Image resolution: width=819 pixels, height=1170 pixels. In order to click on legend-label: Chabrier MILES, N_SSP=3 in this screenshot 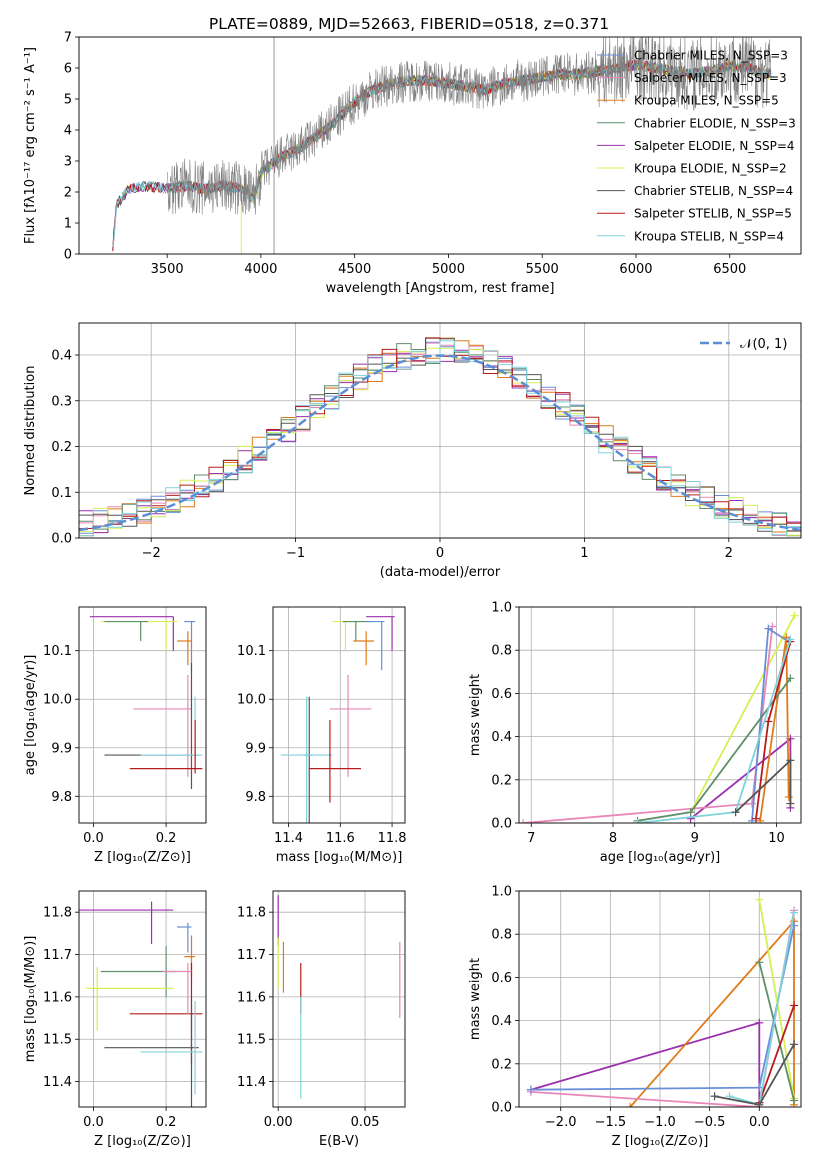, I will do `click(711, 56)`.